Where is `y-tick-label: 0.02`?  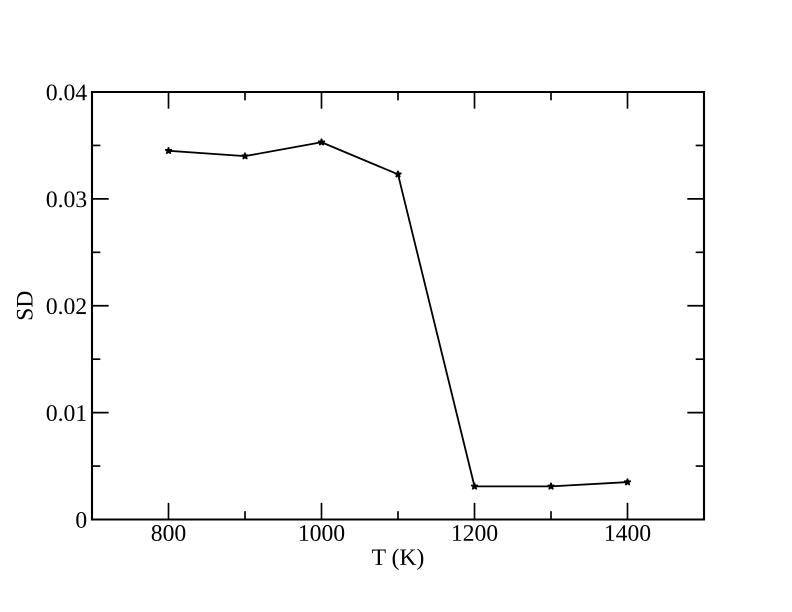
y-tick-label: 0.02 is located at coordinates (66, 306).